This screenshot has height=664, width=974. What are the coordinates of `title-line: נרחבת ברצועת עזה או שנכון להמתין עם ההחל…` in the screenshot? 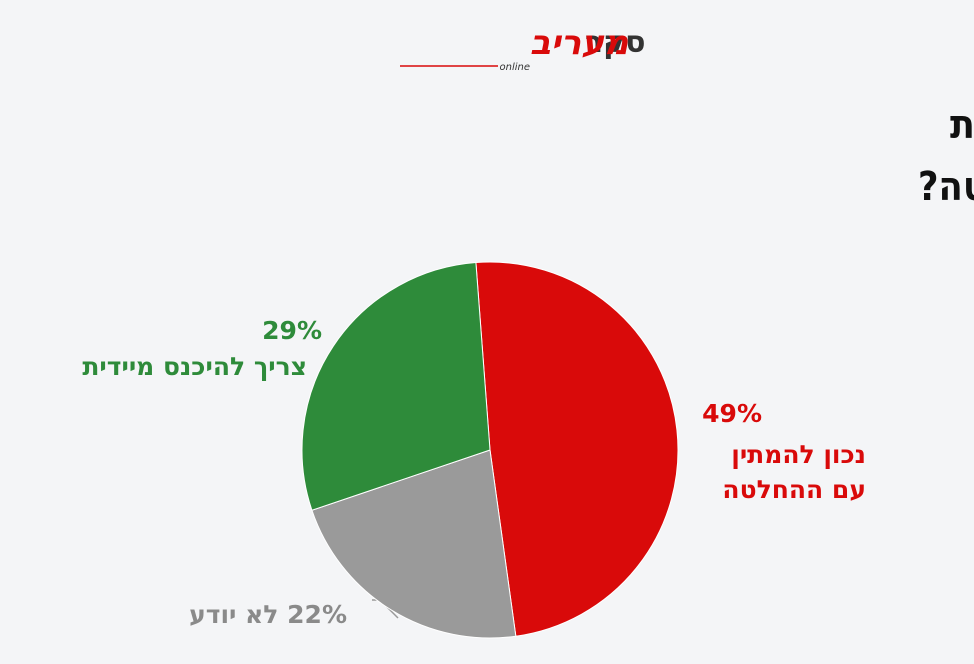 It's located at (946, 187).